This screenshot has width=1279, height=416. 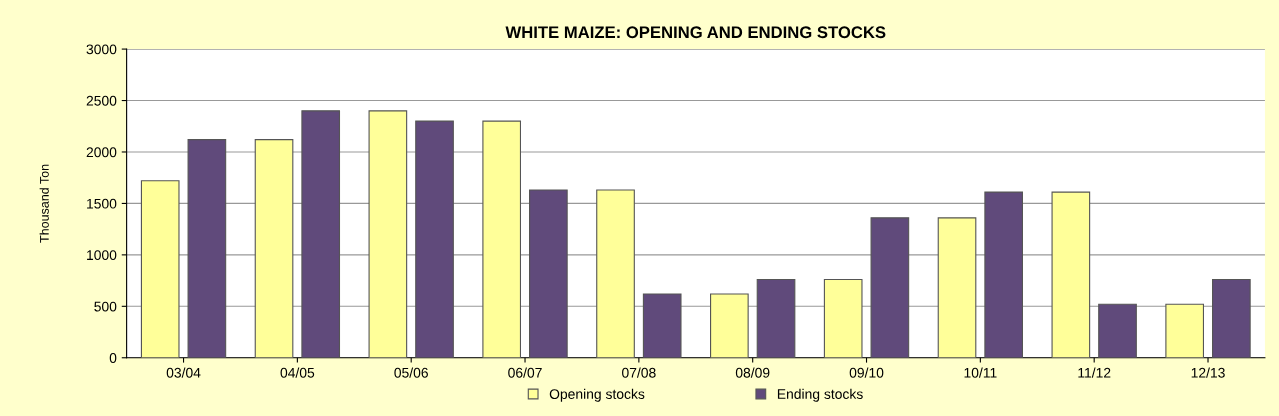 I want to click on y-tick-label: 500, so click(x=105, y=306).